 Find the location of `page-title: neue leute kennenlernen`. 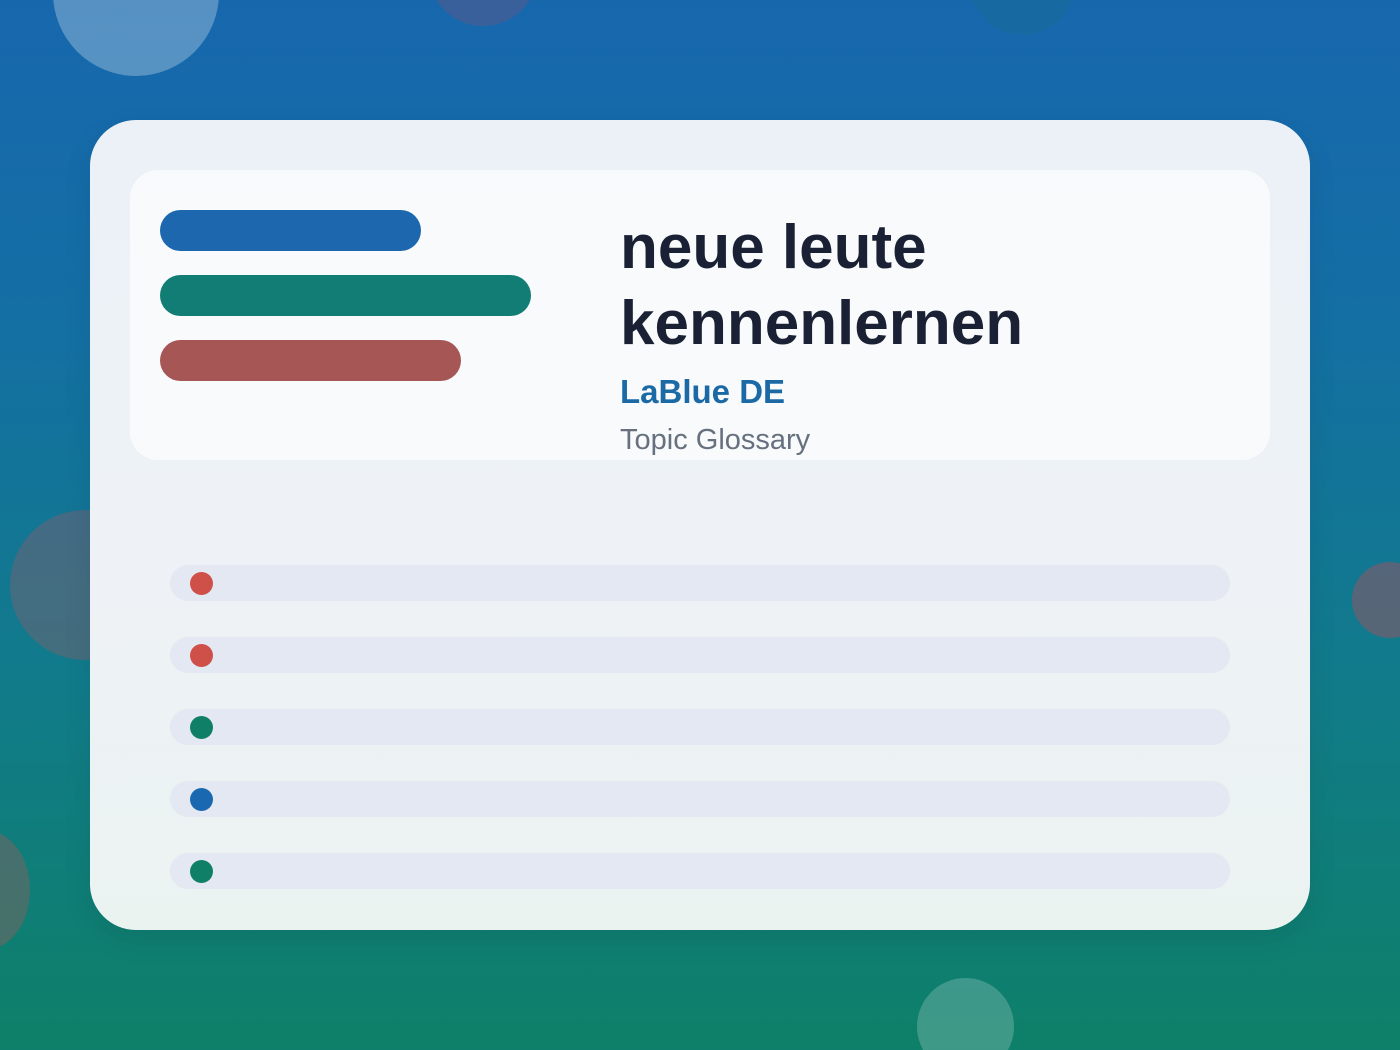

page-title: neue leute kennenlernen is located at coordinates (822, 285).